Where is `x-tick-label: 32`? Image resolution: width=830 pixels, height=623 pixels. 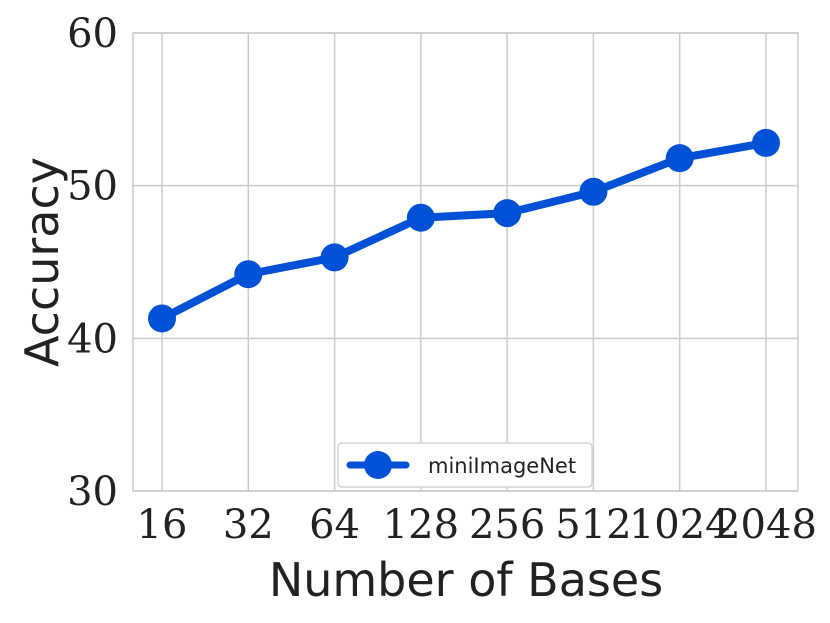 x-tick-label: 32 is located at coordinates (248, 525).